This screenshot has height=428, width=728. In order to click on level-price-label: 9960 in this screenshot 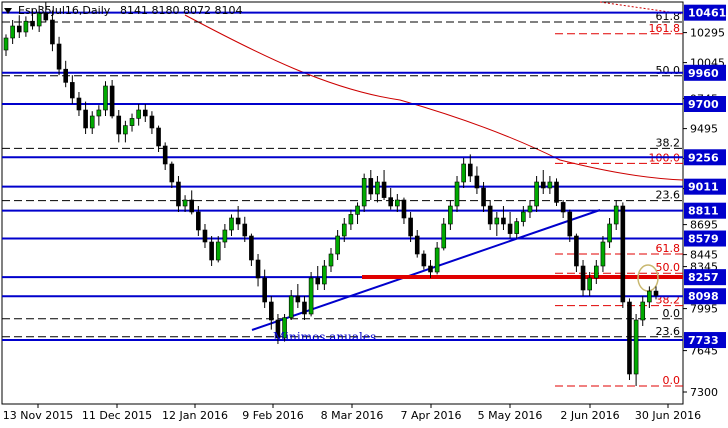, I will do `click(703, 73)`.